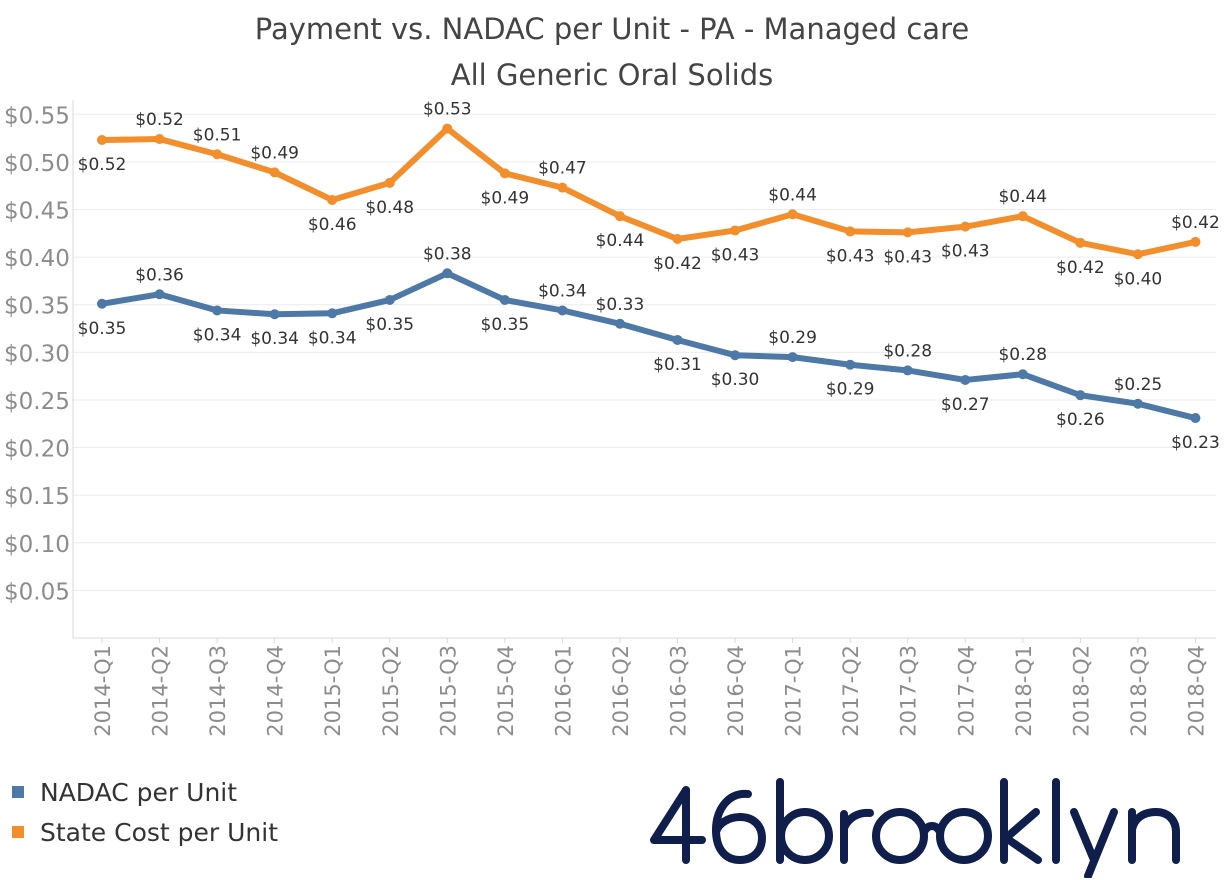 Image resolution: width=1224 pixels, height=880 pixels. What do you see at coordinates (649, 191) in the screenshot?
I see `series-line-state-cost-per-unit` at bounding box center [649, 191].